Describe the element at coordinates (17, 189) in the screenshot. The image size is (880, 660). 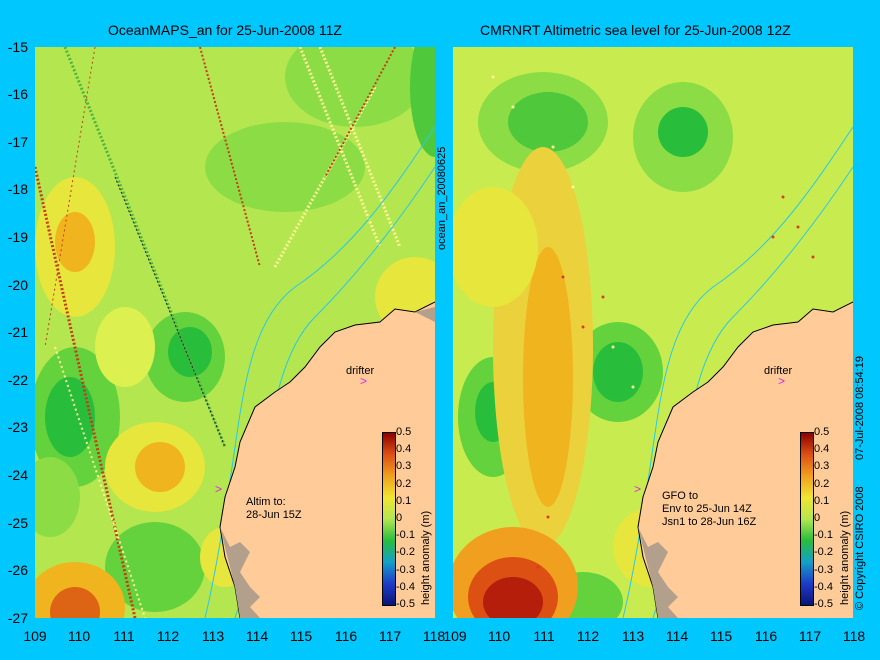
I see `y-tick: -18` at that location.